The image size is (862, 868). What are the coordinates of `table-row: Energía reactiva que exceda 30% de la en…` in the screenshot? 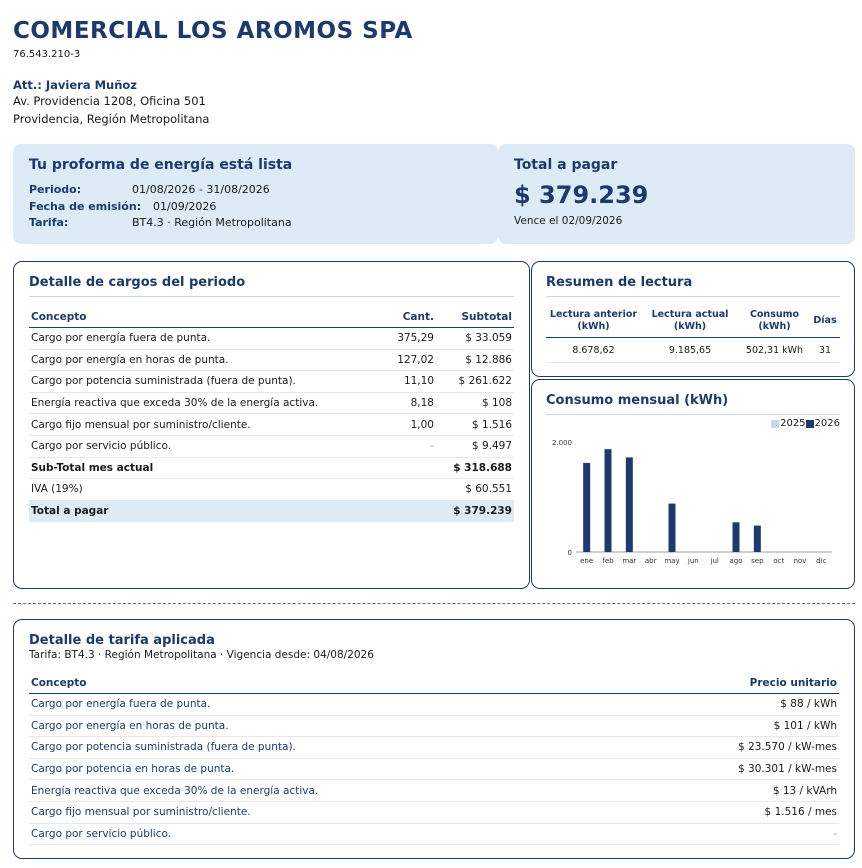 It's located at (434, 790).